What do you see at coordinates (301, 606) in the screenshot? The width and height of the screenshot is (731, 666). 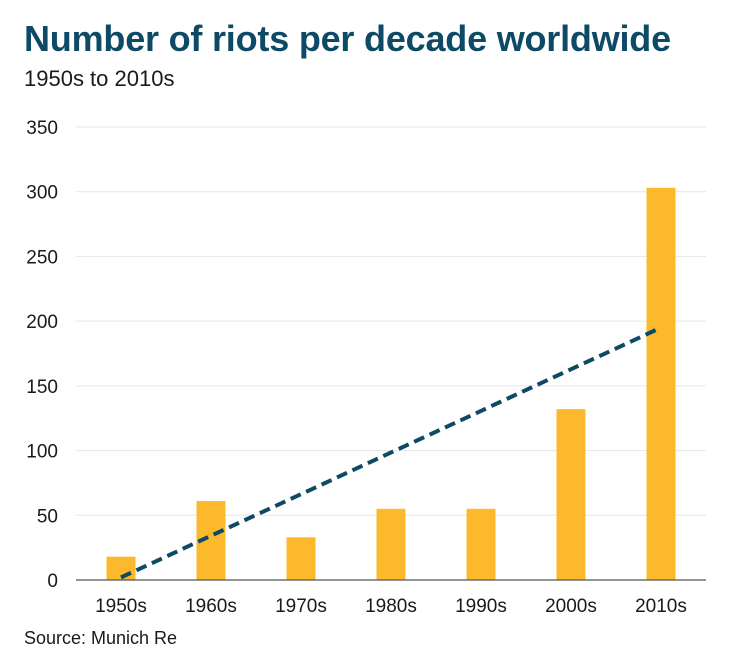 I see `x-tick-label: 1970s` at bounding box center [301, 606].